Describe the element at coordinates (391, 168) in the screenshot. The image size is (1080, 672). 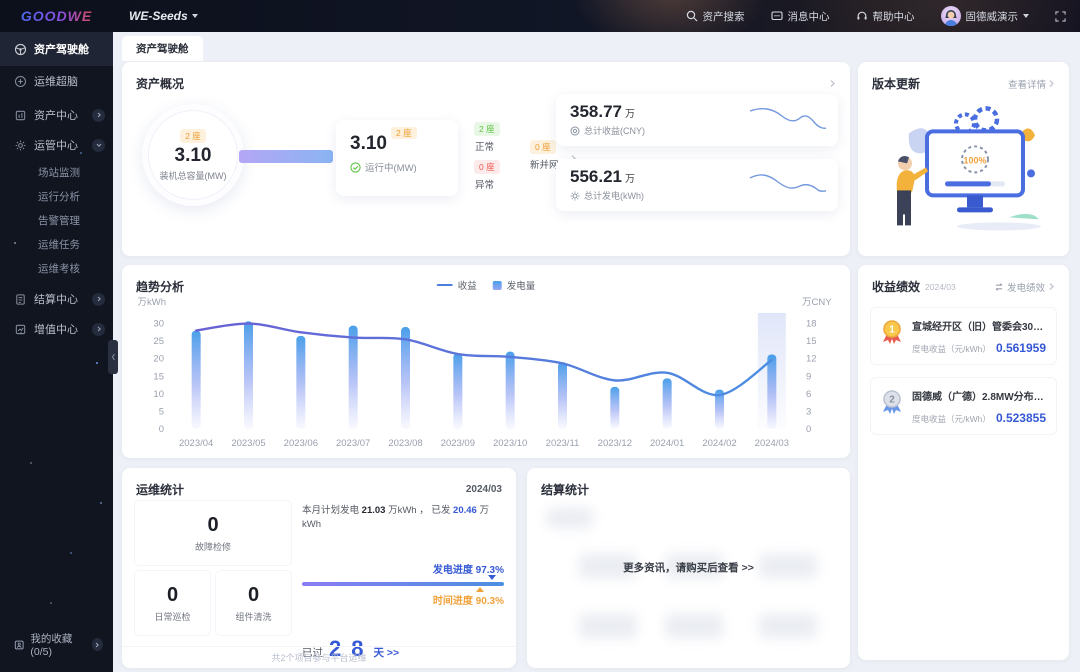
I see `running-label: 运行中(MW)` at that location.